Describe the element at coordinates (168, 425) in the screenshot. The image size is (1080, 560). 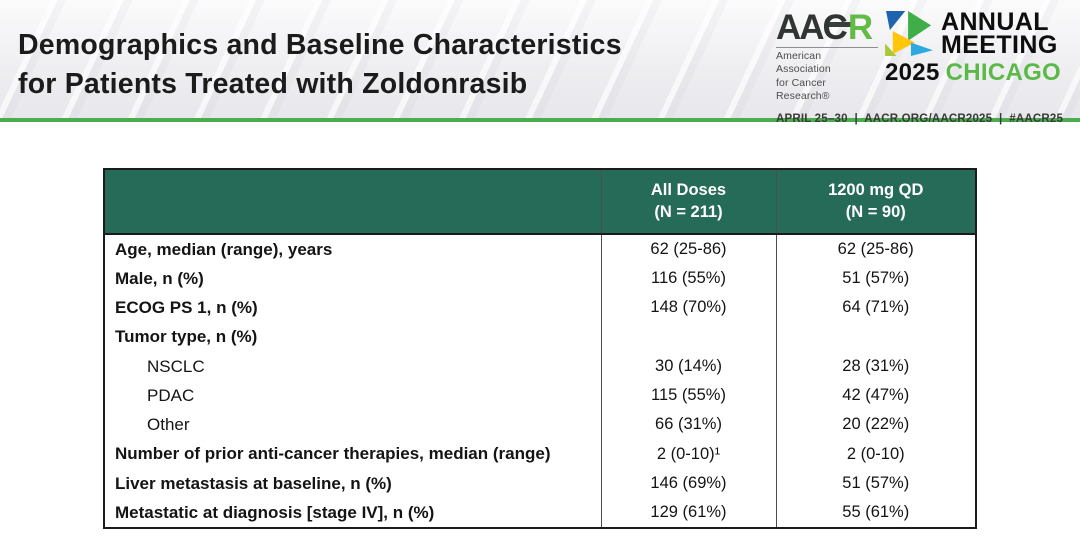
I see `row-label: Other` at that location.